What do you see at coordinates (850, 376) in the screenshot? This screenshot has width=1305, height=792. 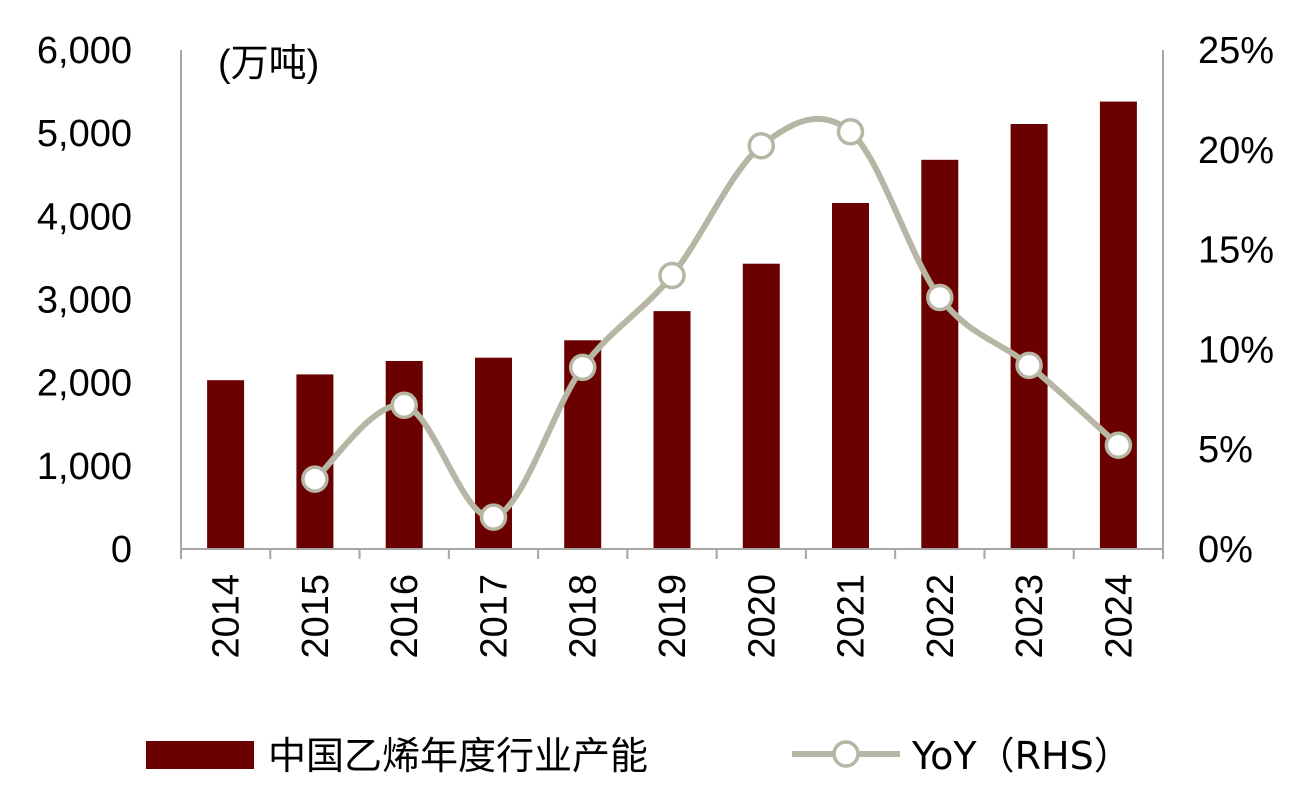 I see `bar-2021` at bounding box center [850, 376].